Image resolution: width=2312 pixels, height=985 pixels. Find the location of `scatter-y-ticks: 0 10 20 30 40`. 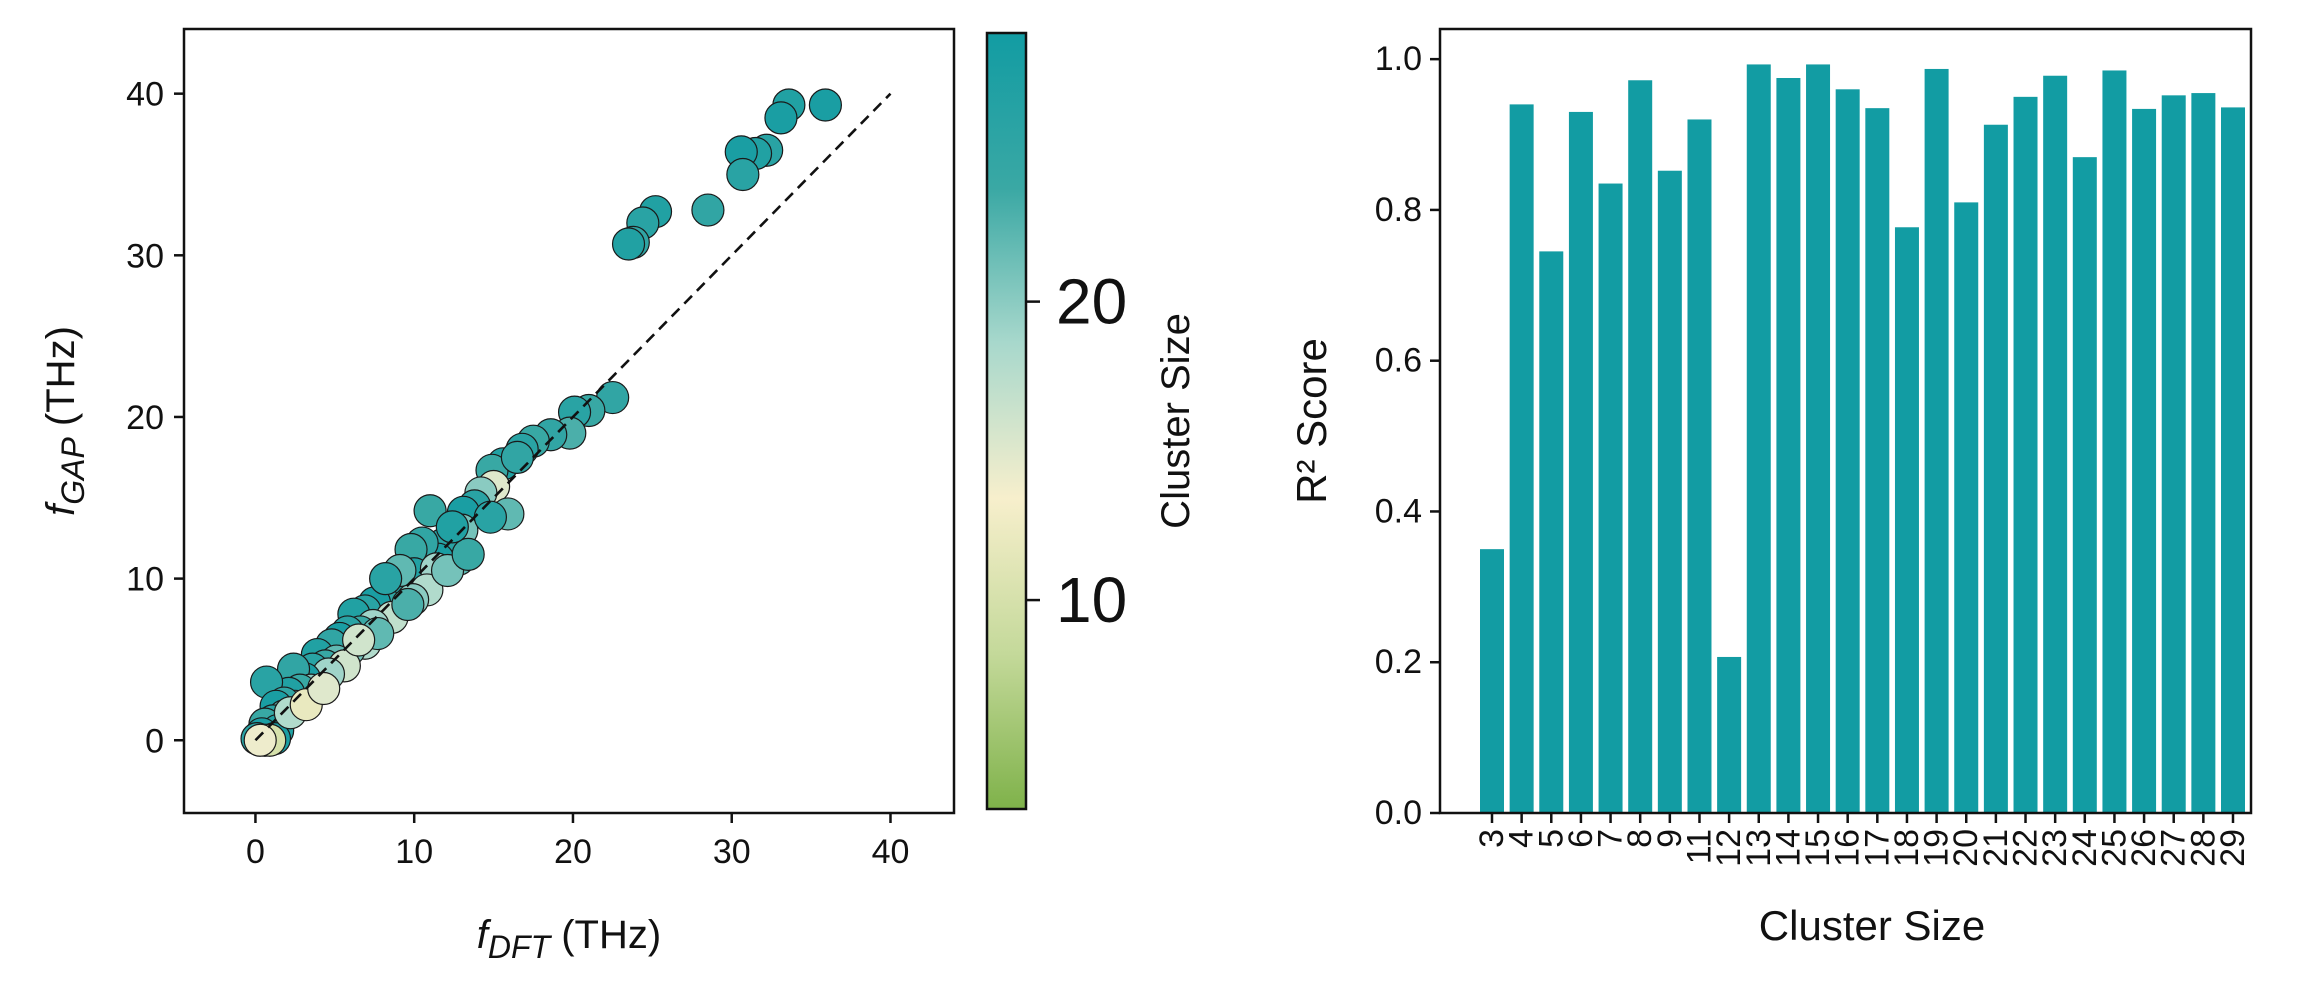

scatter-y-ticks: 0 10 20 30 40 is located at coordinates (155, 418).